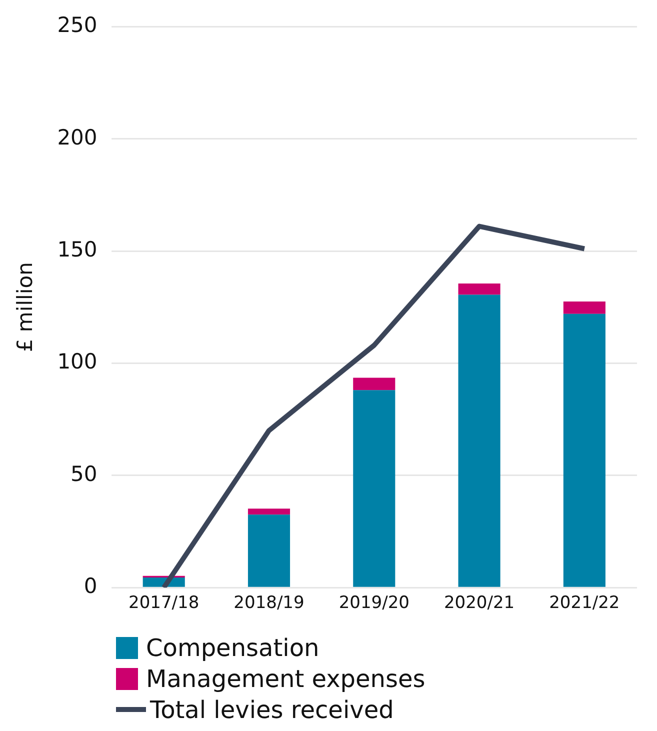 Image resolution: width=657 pixels, height=731 pixels. What do you see at coordinates (77, 362) in the screenshot?
I see `y-tick-label: 100` at bounding box center [77, 362].